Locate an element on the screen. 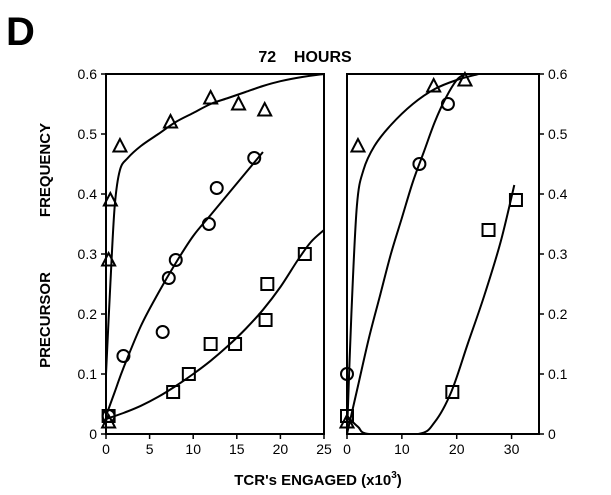 The height and width of the screenshot is (495, 611). x-axis-label-exponent: 3 is located at coordinates (394, 475).